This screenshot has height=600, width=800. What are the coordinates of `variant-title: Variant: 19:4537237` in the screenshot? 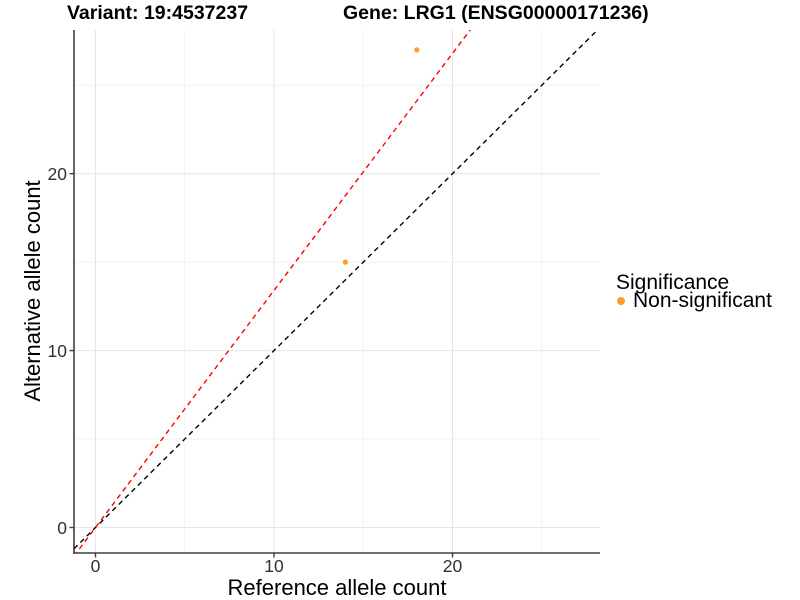 It's located at (158, 13).